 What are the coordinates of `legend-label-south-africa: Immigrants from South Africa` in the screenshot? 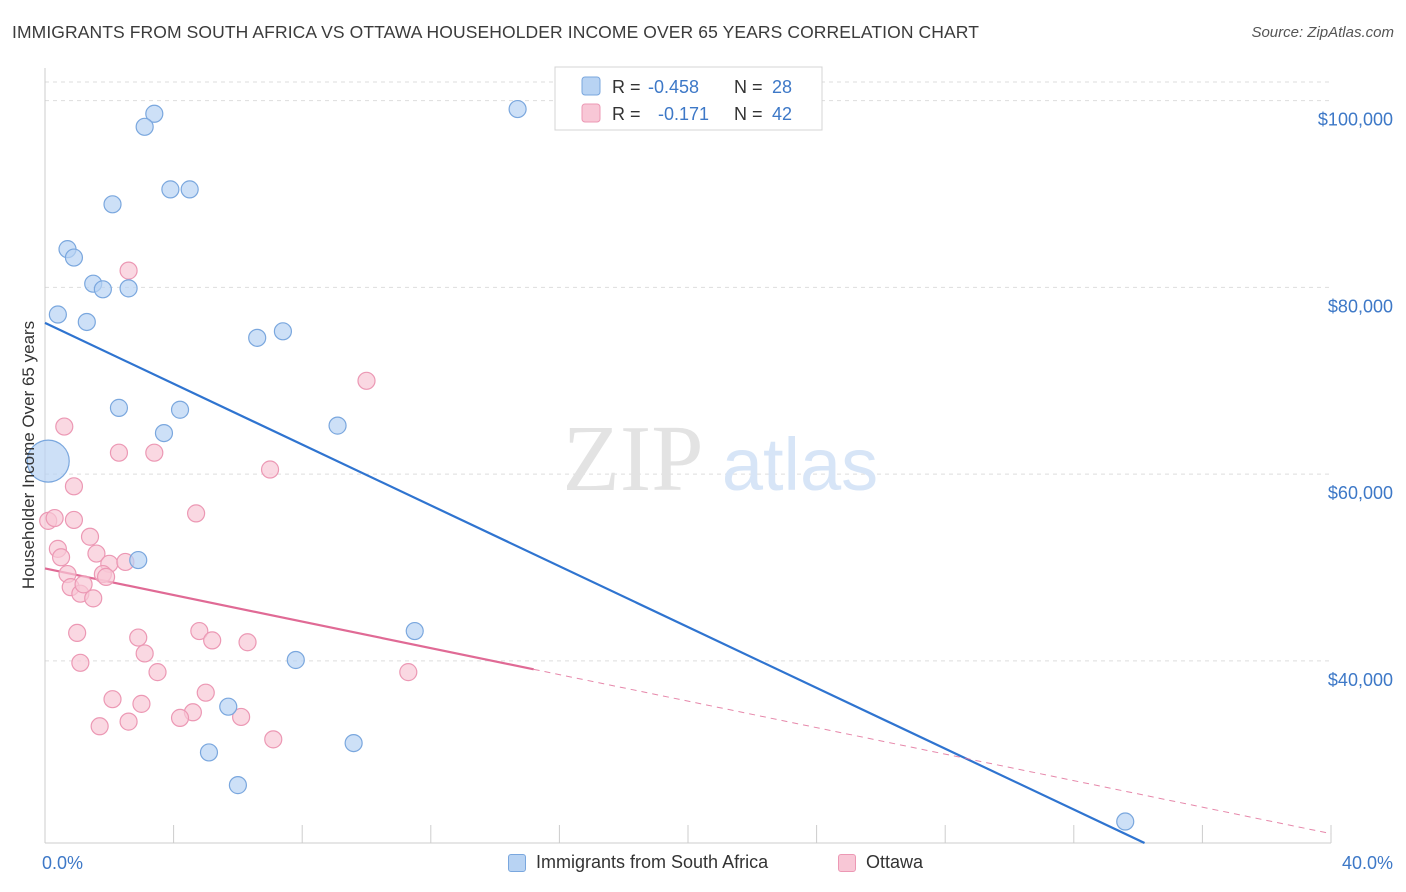 It's located at (652, 862).